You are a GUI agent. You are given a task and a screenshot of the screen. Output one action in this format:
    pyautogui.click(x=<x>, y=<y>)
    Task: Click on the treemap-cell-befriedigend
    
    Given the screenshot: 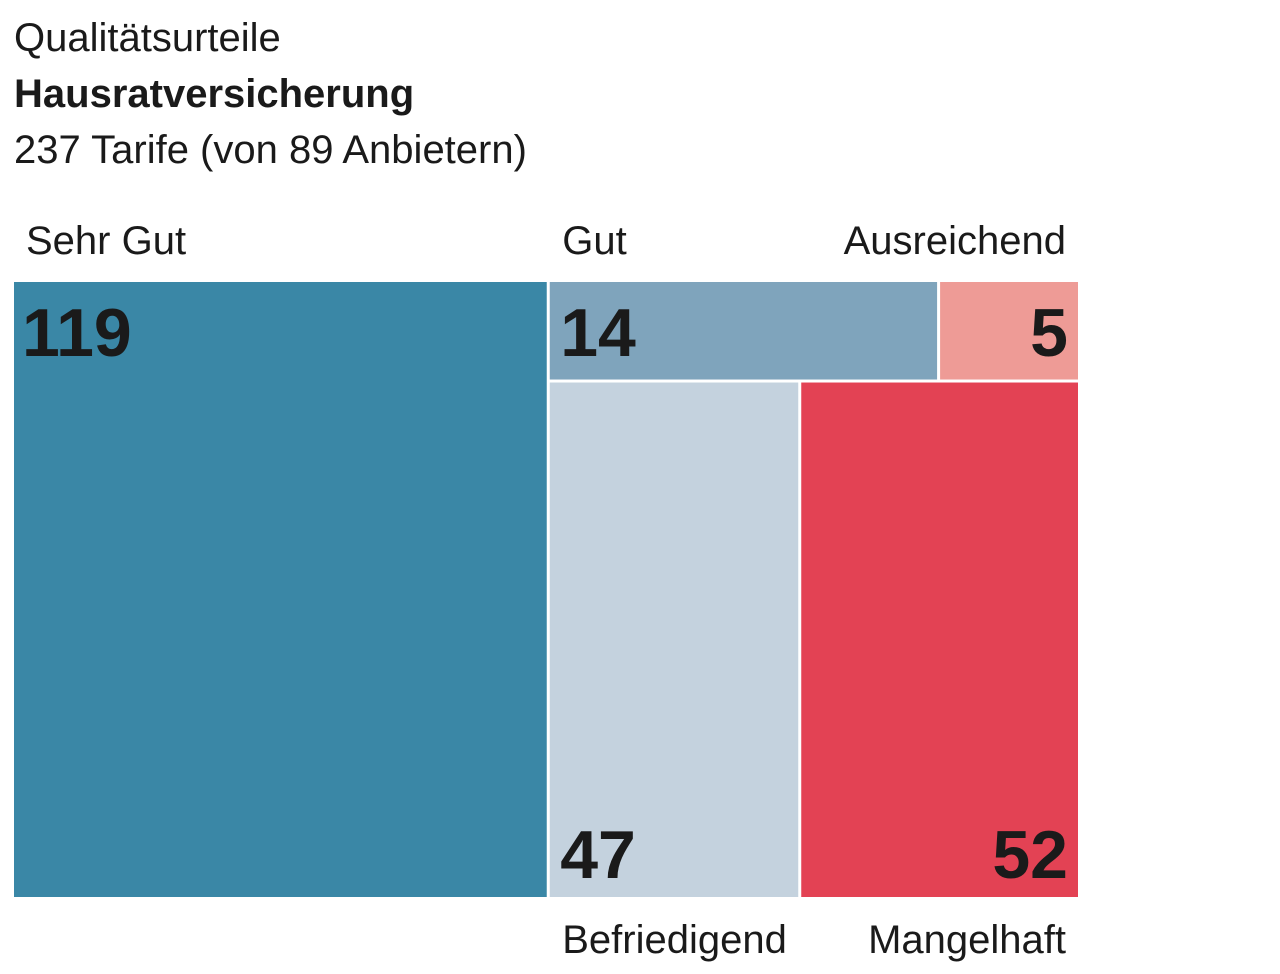 What is the action you would take?
    pyautogui.click(x=674, y=640)
    